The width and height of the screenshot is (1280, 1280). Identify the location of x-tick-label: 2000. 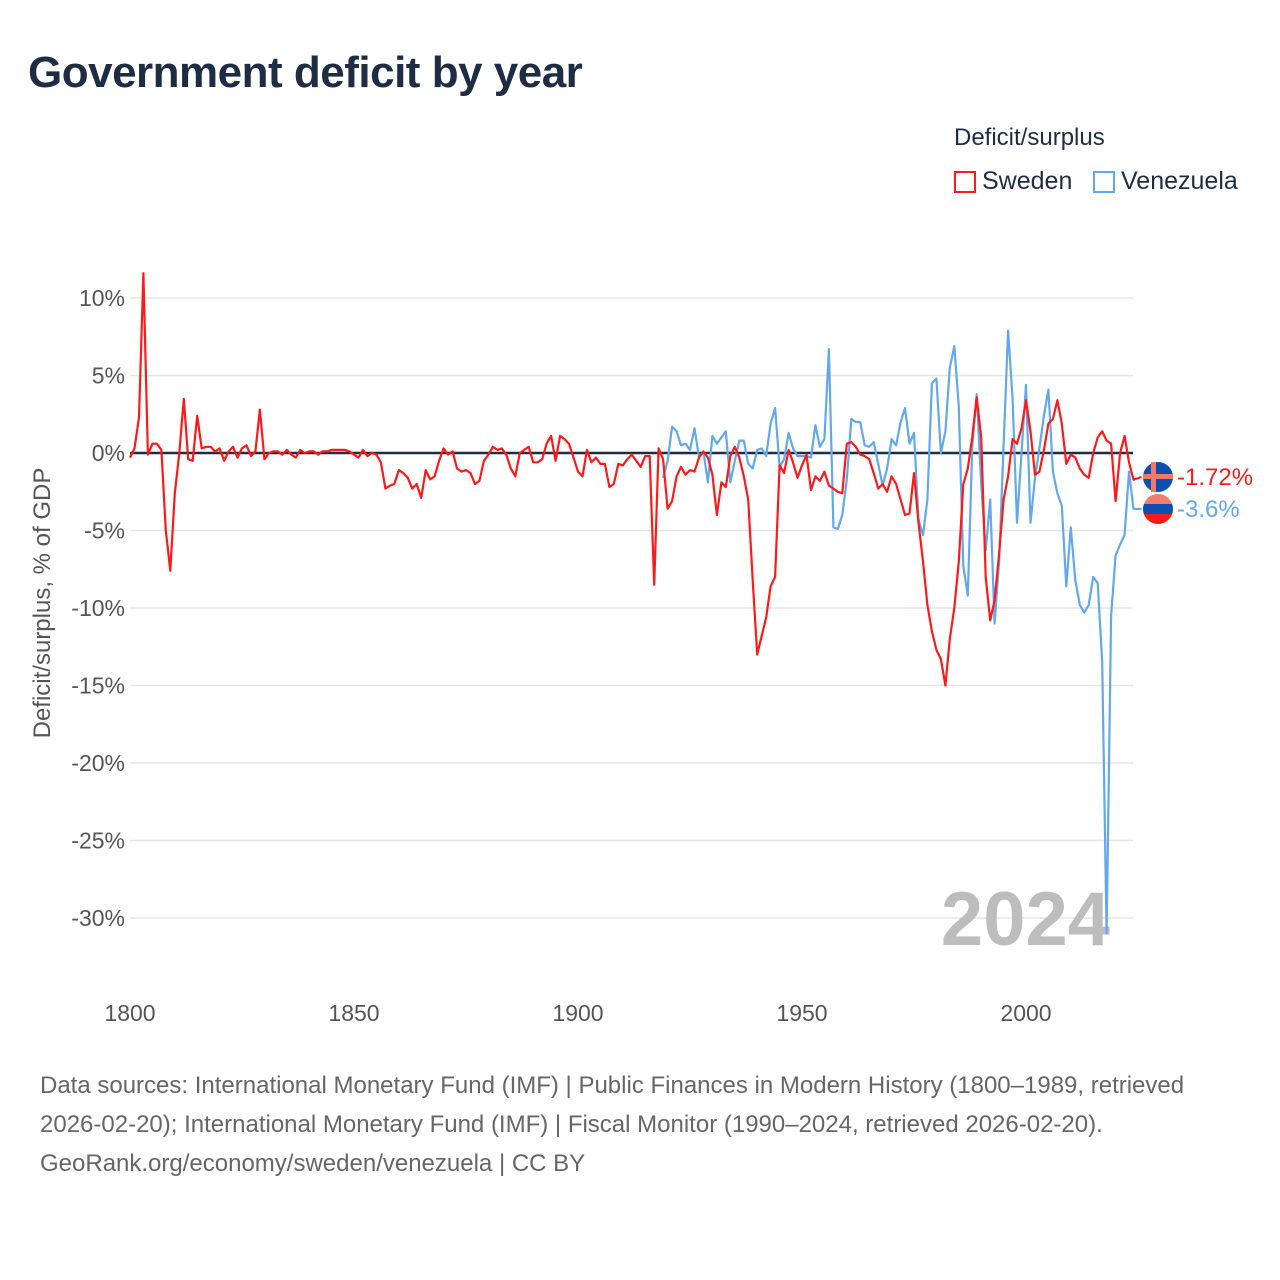
(1025, 1013).